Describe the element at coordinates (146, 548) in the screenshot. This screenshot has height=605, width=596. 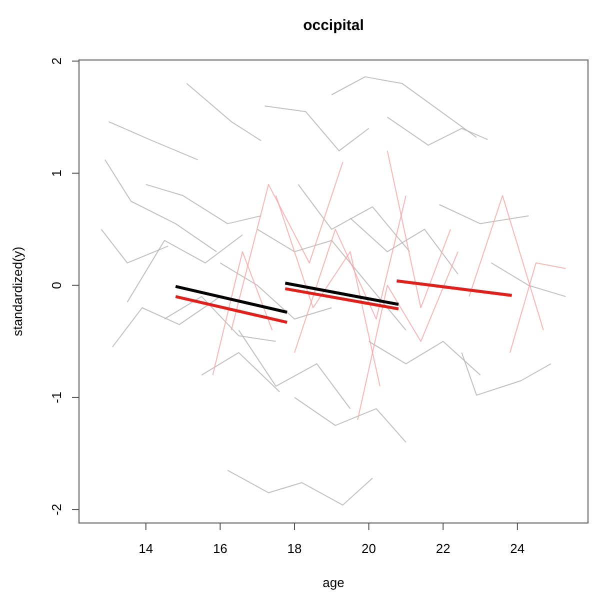
I see `x-tick-label: 14` at that location.